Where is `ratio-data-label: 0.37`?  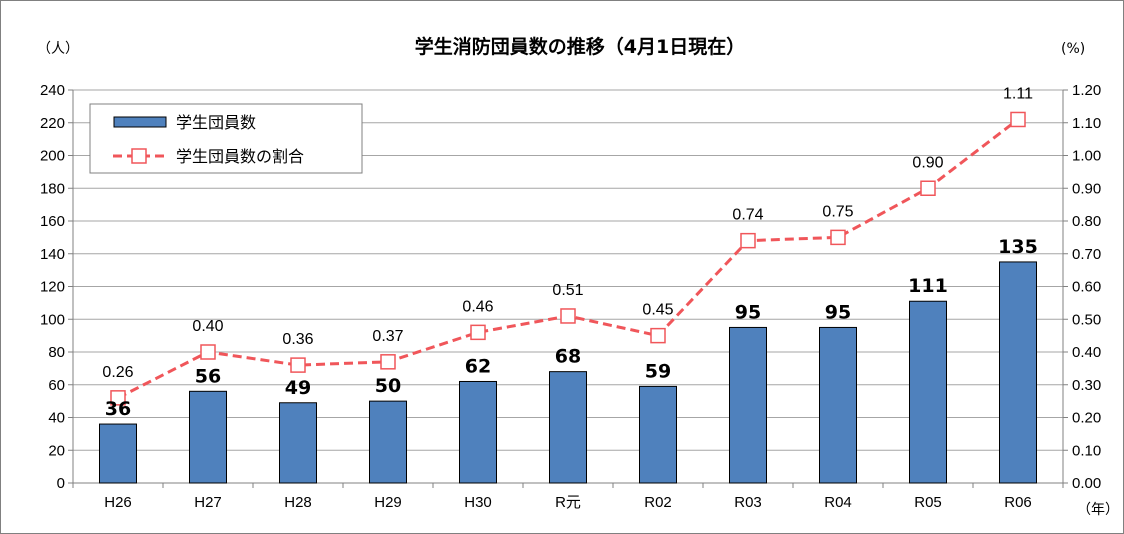
ratio-data-label: 0.37 is located at coordinates (387, 336).